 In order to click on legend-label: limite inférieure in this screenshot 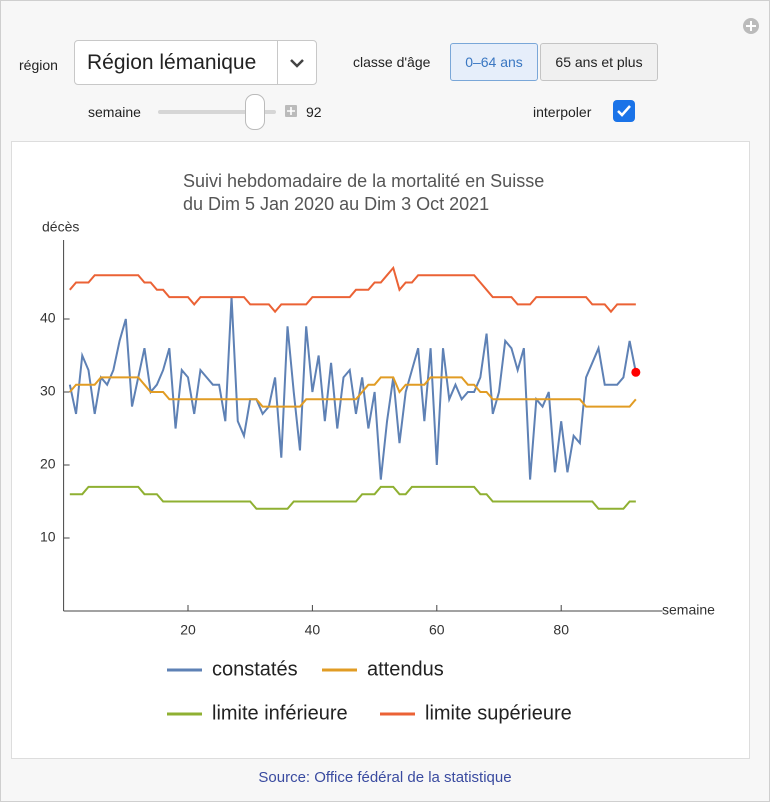, I will do `click(280, 713)`.